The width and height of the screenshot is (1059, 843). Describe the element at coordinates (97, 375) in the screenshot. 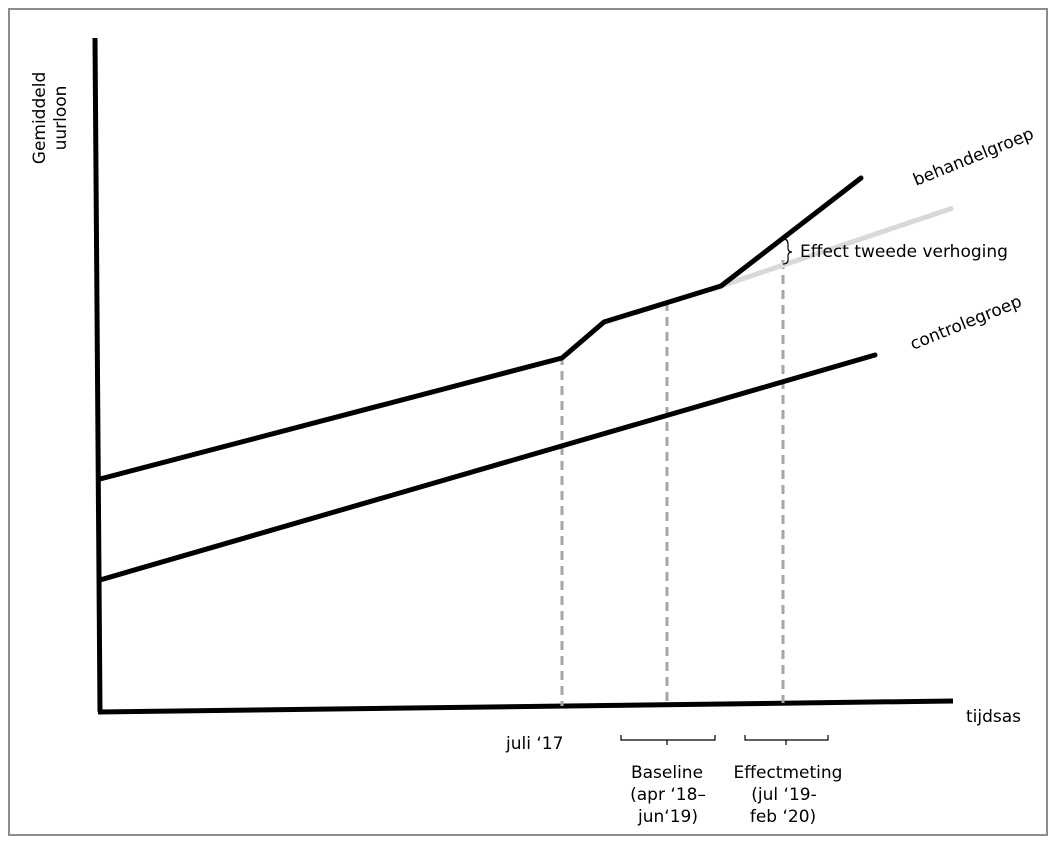

I see `y-axis` at that location.